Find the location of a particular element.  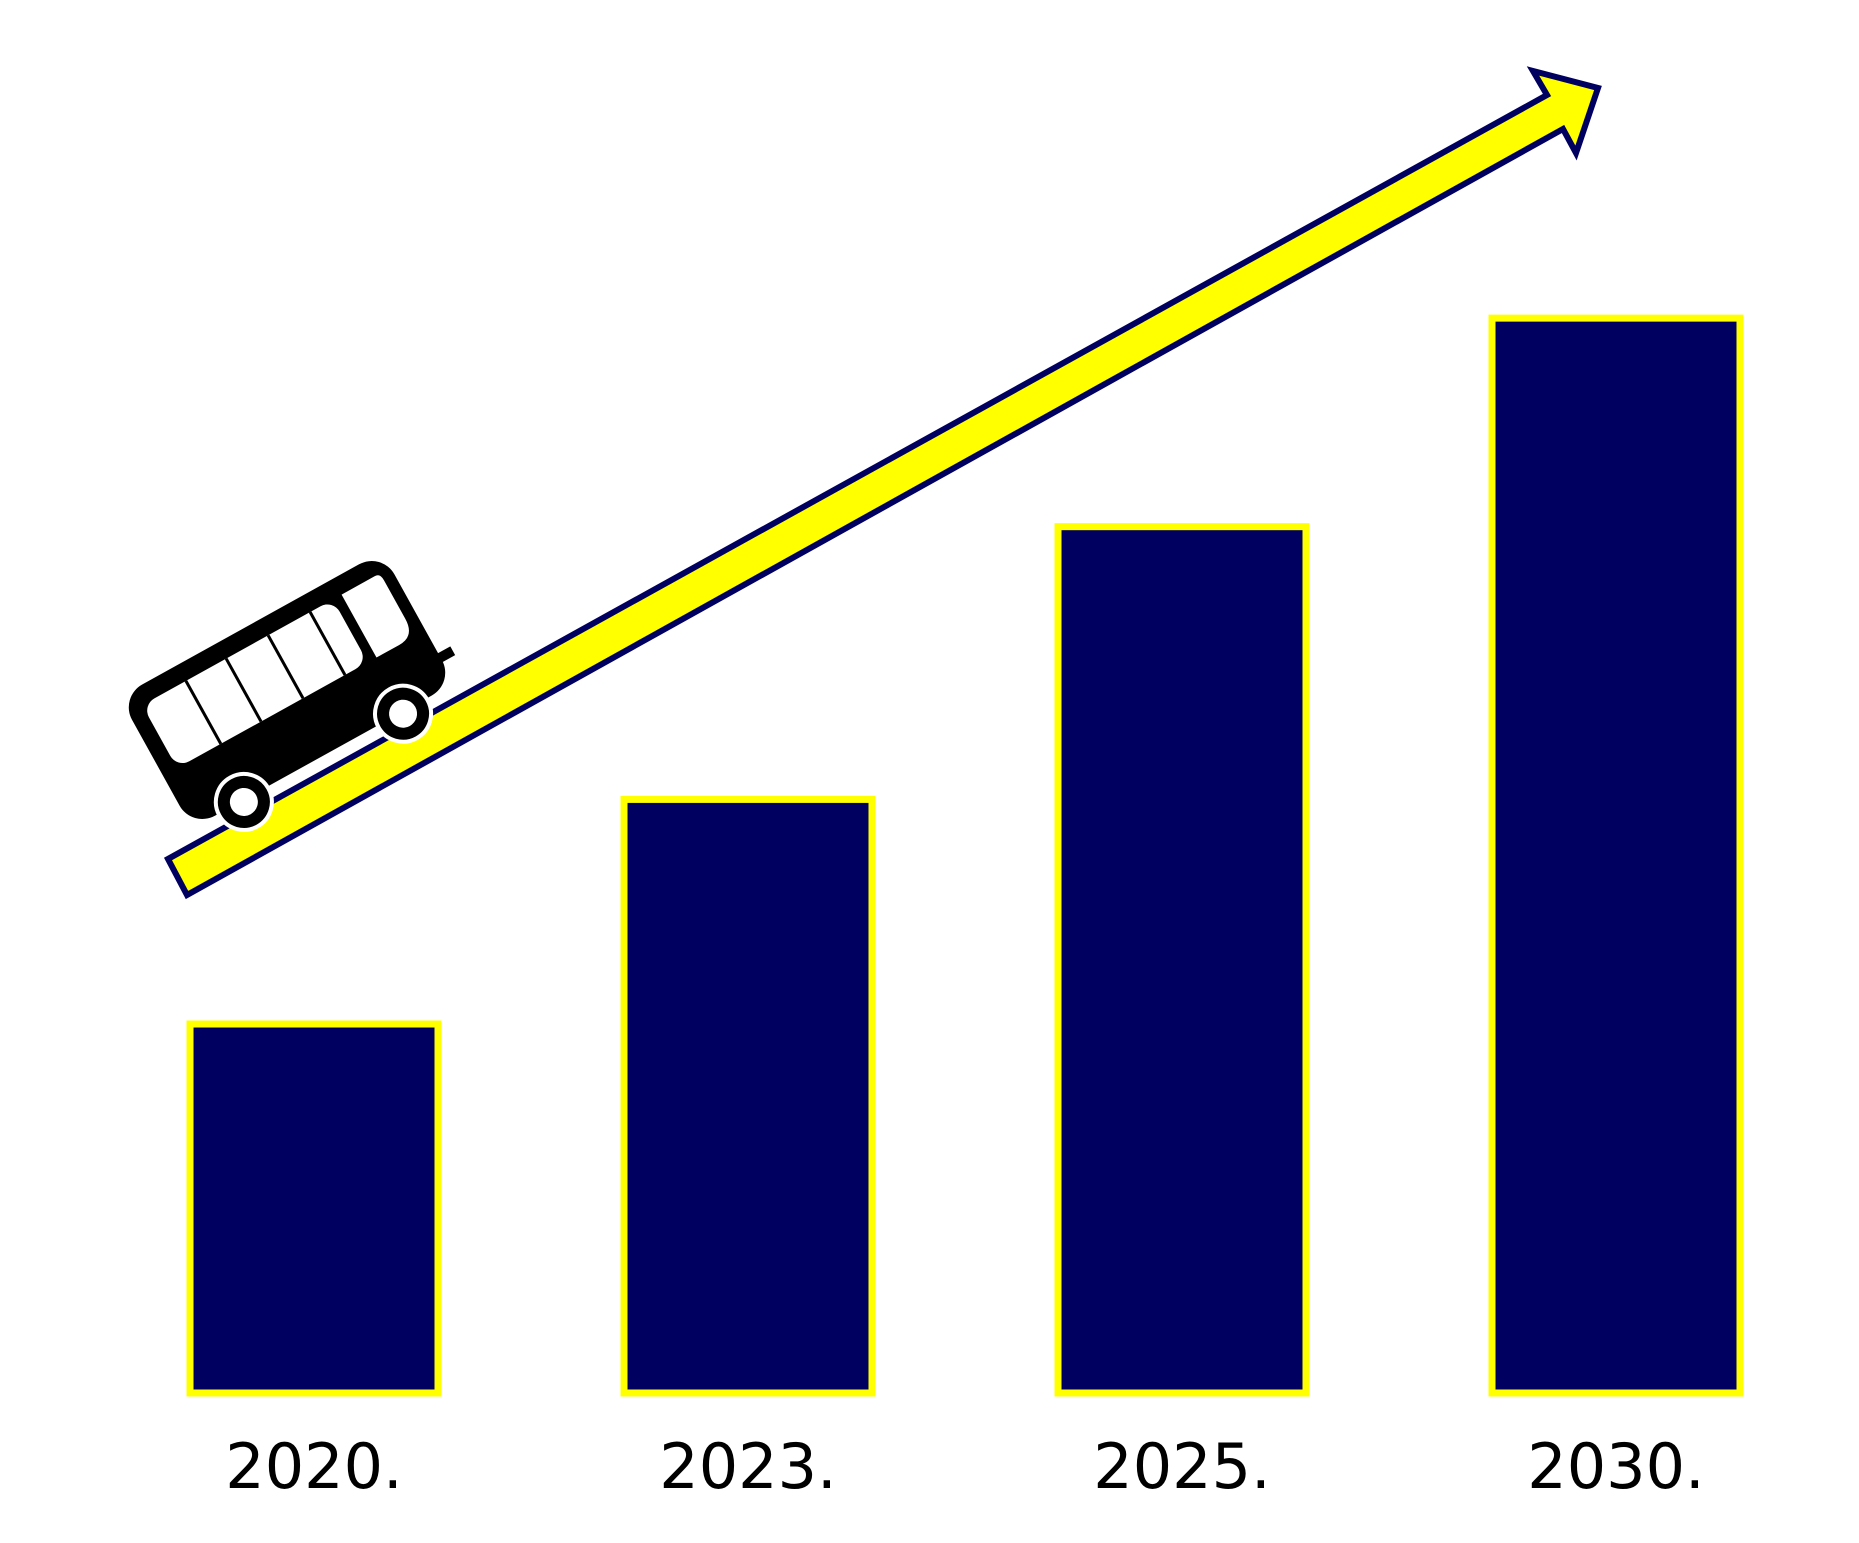

x-axis-labels: 2020. 2023. 2025. 2030. is located at coordinates (965, 1466).